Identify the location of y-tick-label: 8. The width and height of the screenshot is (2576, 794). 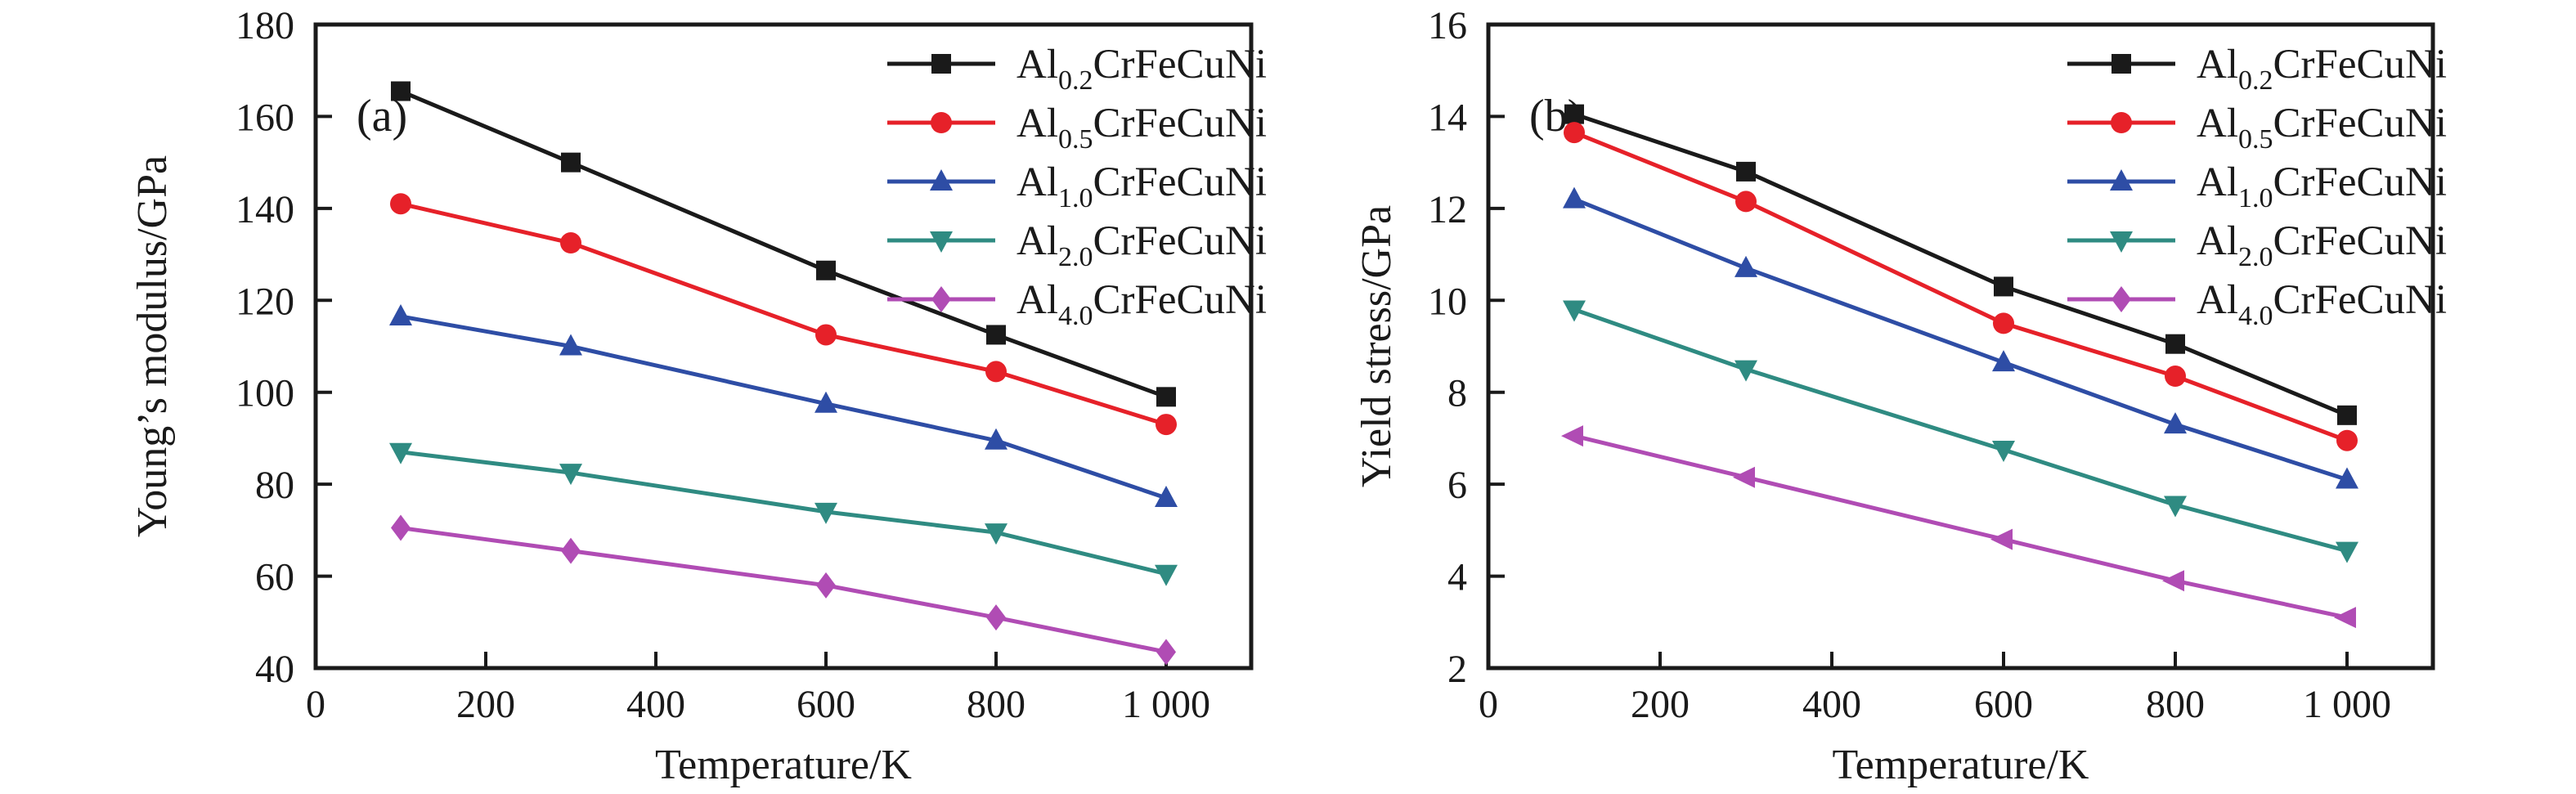
(1457, 393).